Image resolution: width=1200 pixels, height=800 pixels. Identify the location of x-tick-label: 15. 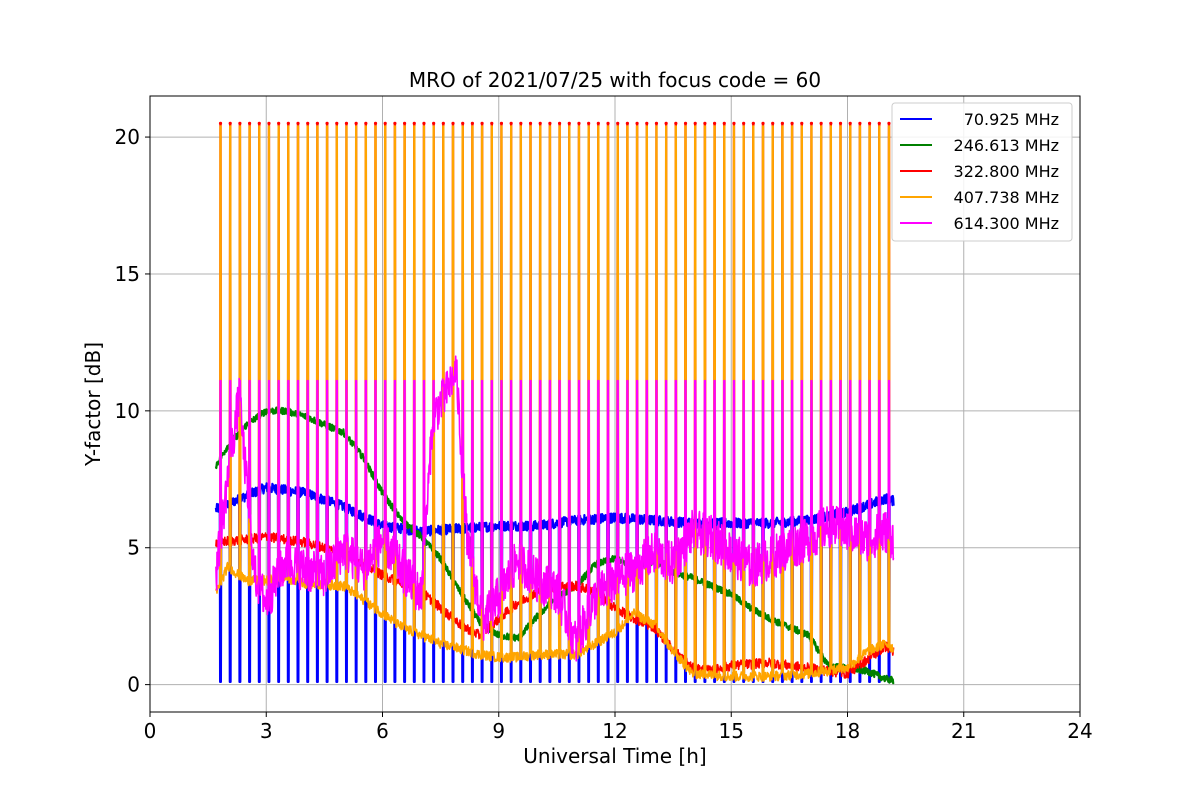
(731, 731).